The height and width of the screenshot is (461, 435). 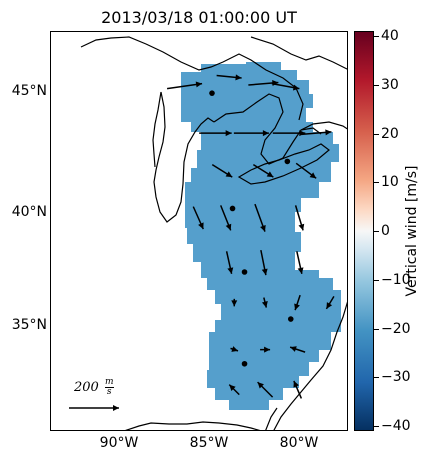 What do you see at coordinates (310, 365) in the screenshot?
I see `atlantic-coast` at bounding box center [310, 365].